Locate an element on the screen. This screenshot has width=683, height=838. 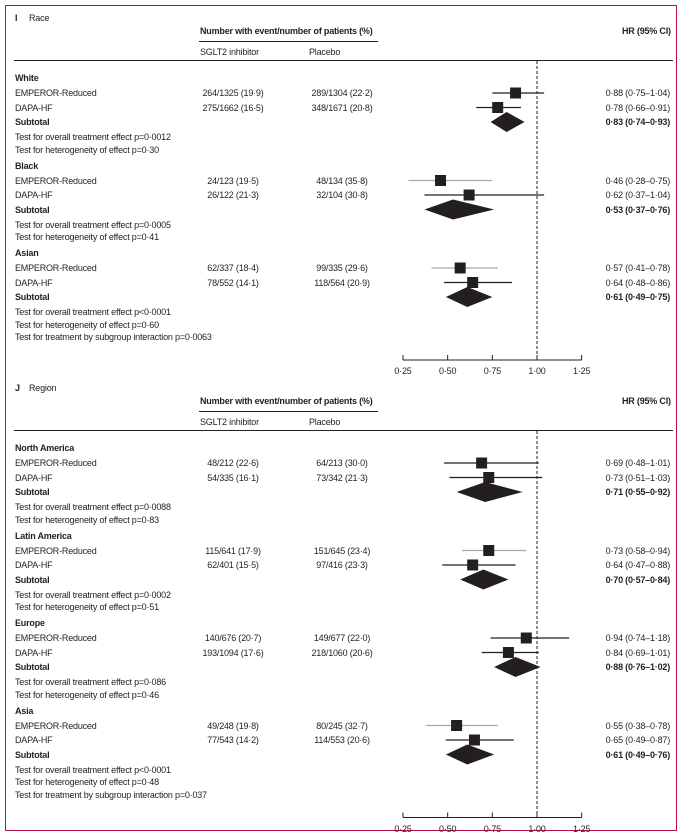
hr-ci-text: 0·94 (0·74–1·18) is located at coordinates (638, 638).